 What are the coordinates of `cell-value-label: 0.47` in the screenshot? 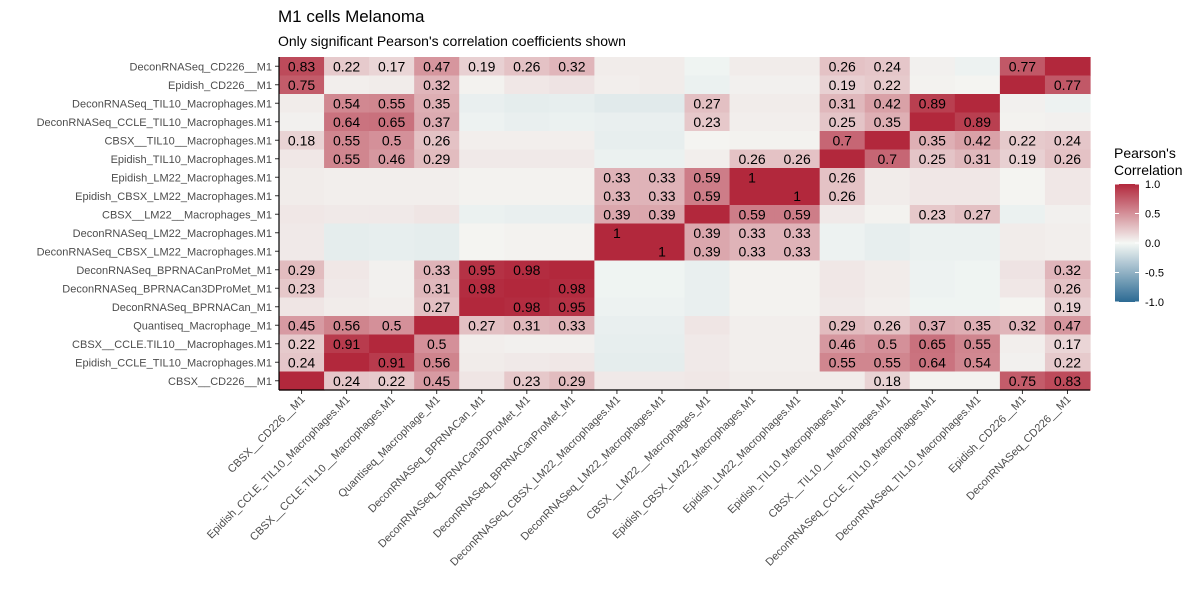 It's located at (1067, 325).